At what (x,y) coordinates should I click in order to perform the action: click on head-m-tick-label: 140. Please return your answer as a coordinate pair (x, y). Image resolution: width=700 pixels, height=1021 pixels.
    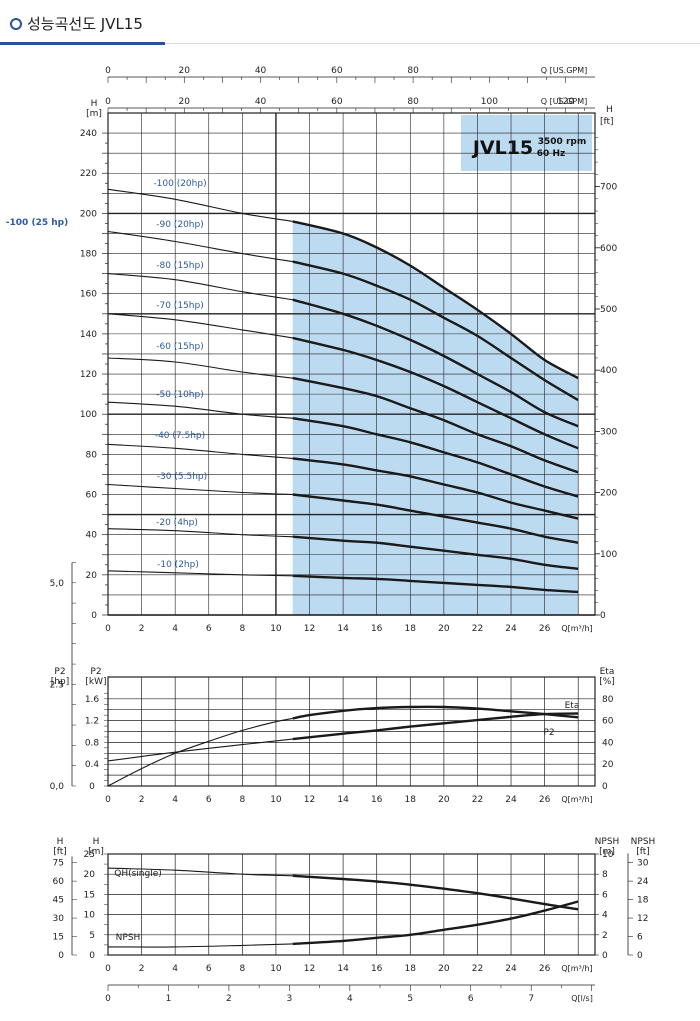
    Looking at the image, I should click on (88, 335).